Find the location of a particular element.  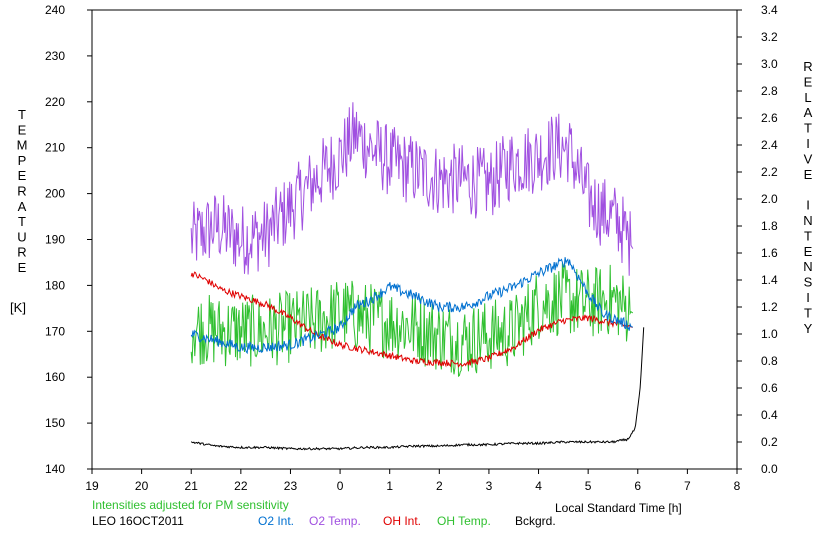

x-tick-label: 1 is located at coordinates (389, 486).